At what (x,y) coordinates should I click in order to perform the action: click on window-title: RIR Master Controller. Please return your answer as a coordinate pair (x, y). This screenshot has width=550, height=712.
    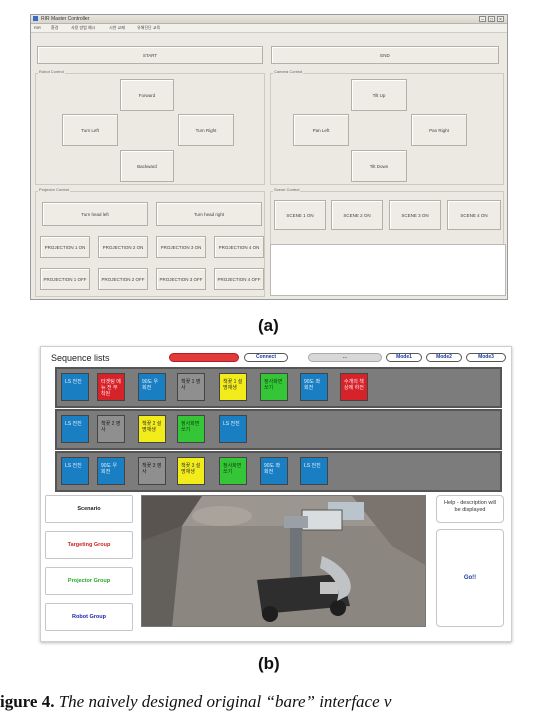
    Looking at the image, I should click on (65, 19).